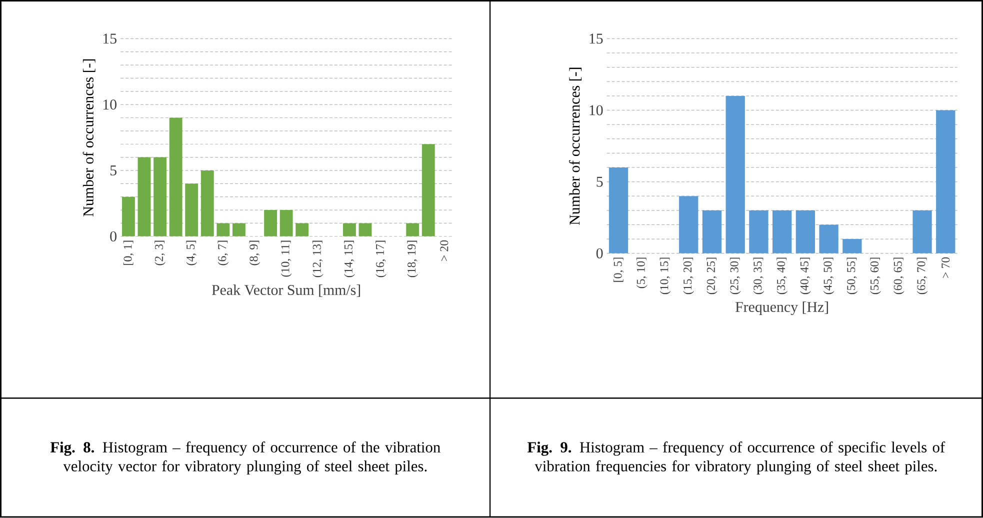 This screenshot has width=983, height=518. What do you see at coordinates (852, 276) in the screenshot?
I see `x-tick-label: (50, 55]` at bounding box center [852, 276].